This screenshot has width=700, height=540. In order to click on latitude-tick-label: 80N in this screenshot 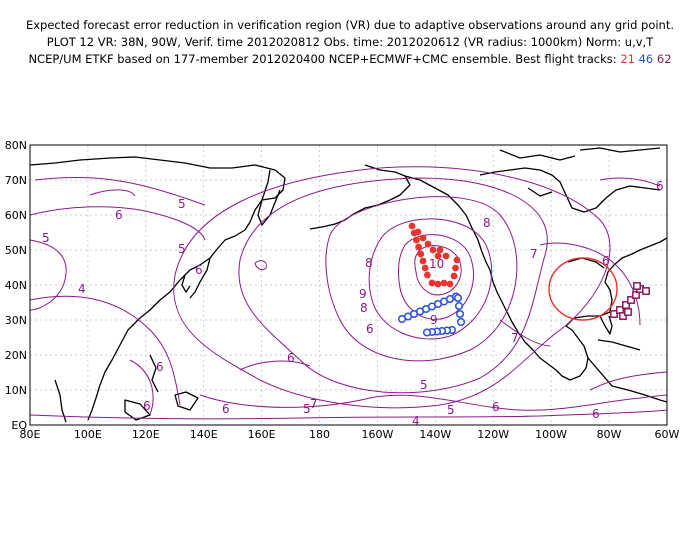, I will do `click(16, 145)`.